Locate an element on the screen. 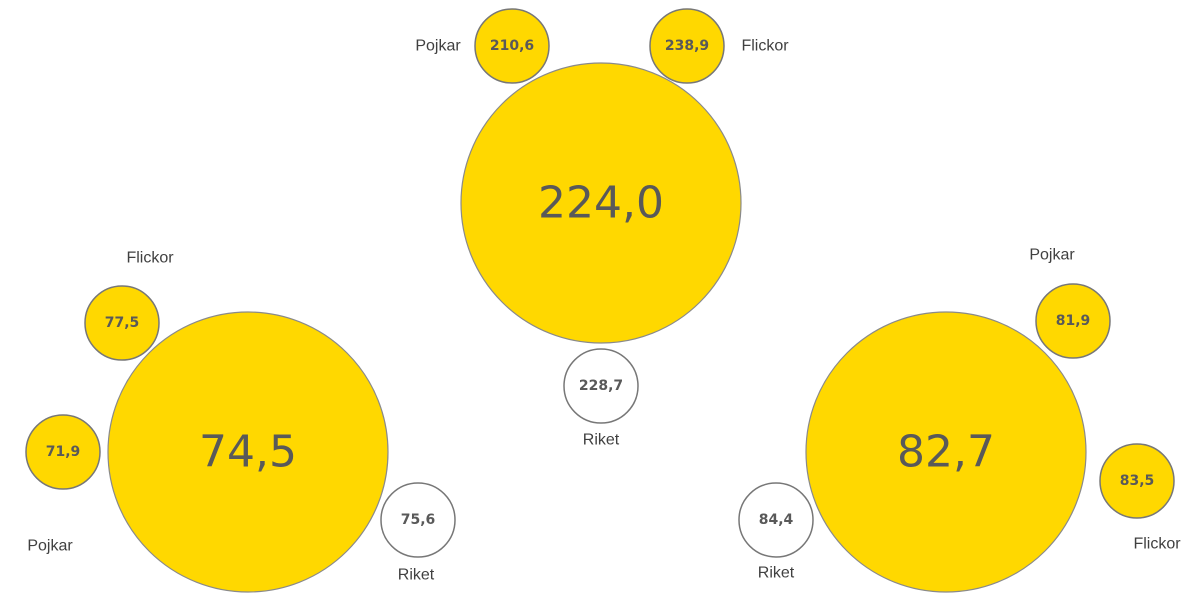 This screenshot has width=1190, height=595. sub-value: 228,7 is located at coordinates (601, 386).